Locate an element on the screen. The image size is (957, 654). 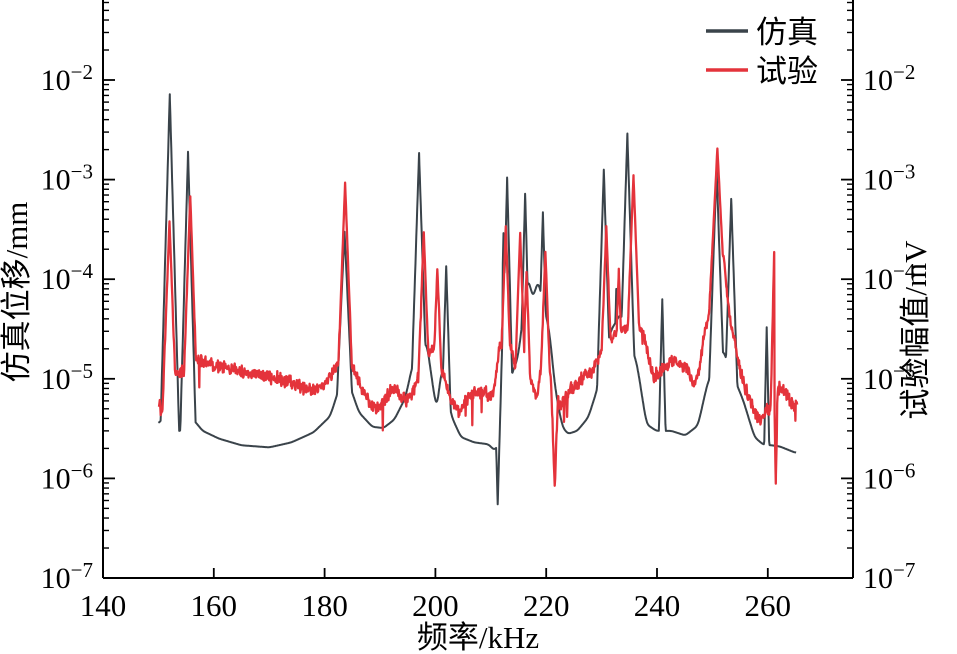
x-tick-label: 140 is located at coordinates (103, 605).